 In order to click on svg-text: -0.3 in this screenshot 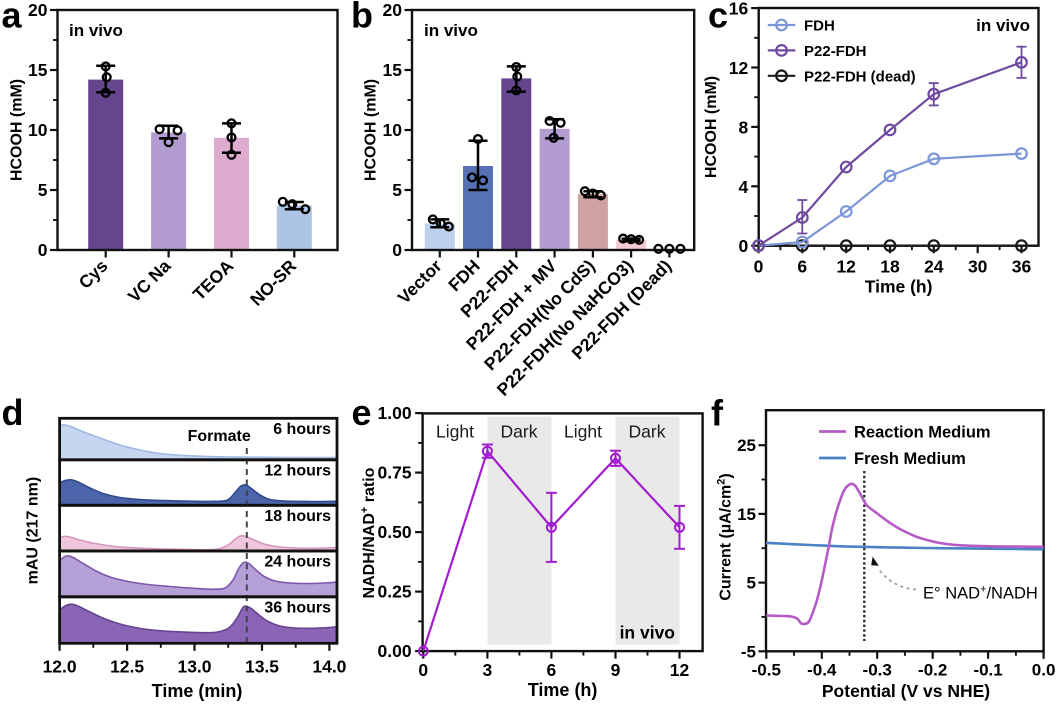, I will do `click(877, 669)`.